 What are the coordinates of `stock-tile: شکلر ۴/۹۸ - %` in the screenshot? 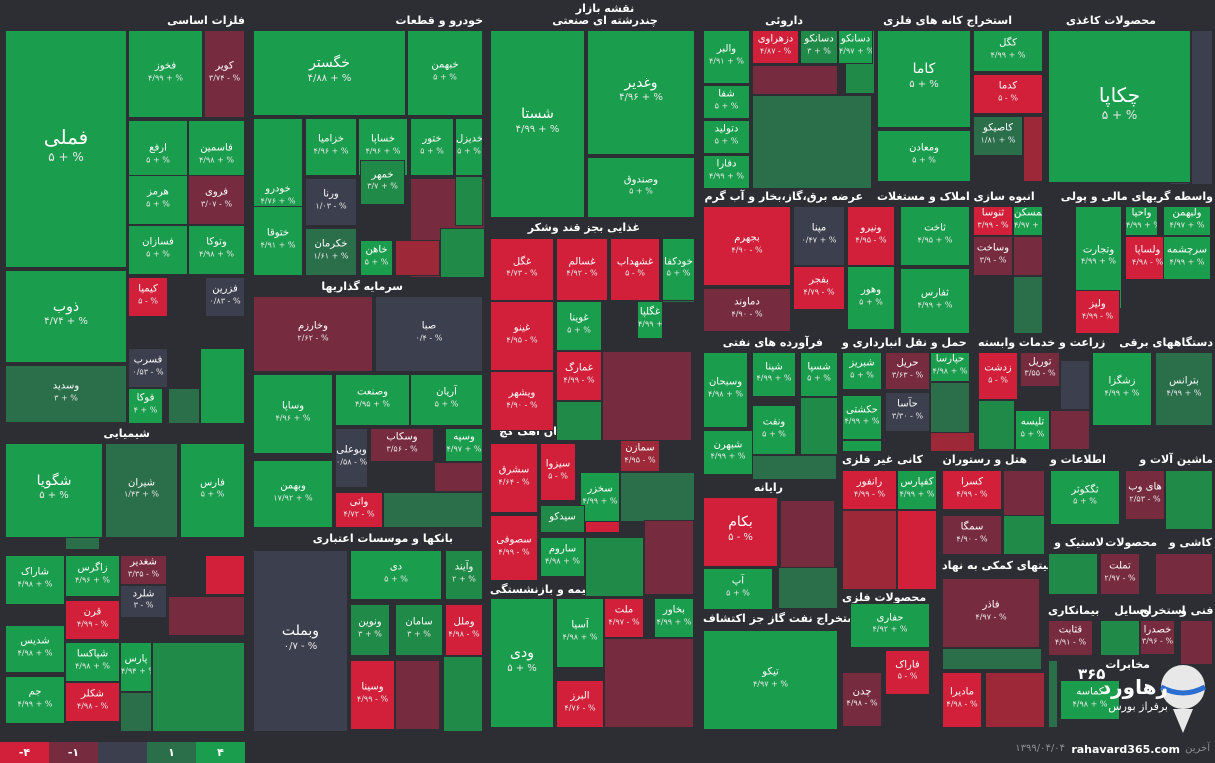 It's located at (92, 702).